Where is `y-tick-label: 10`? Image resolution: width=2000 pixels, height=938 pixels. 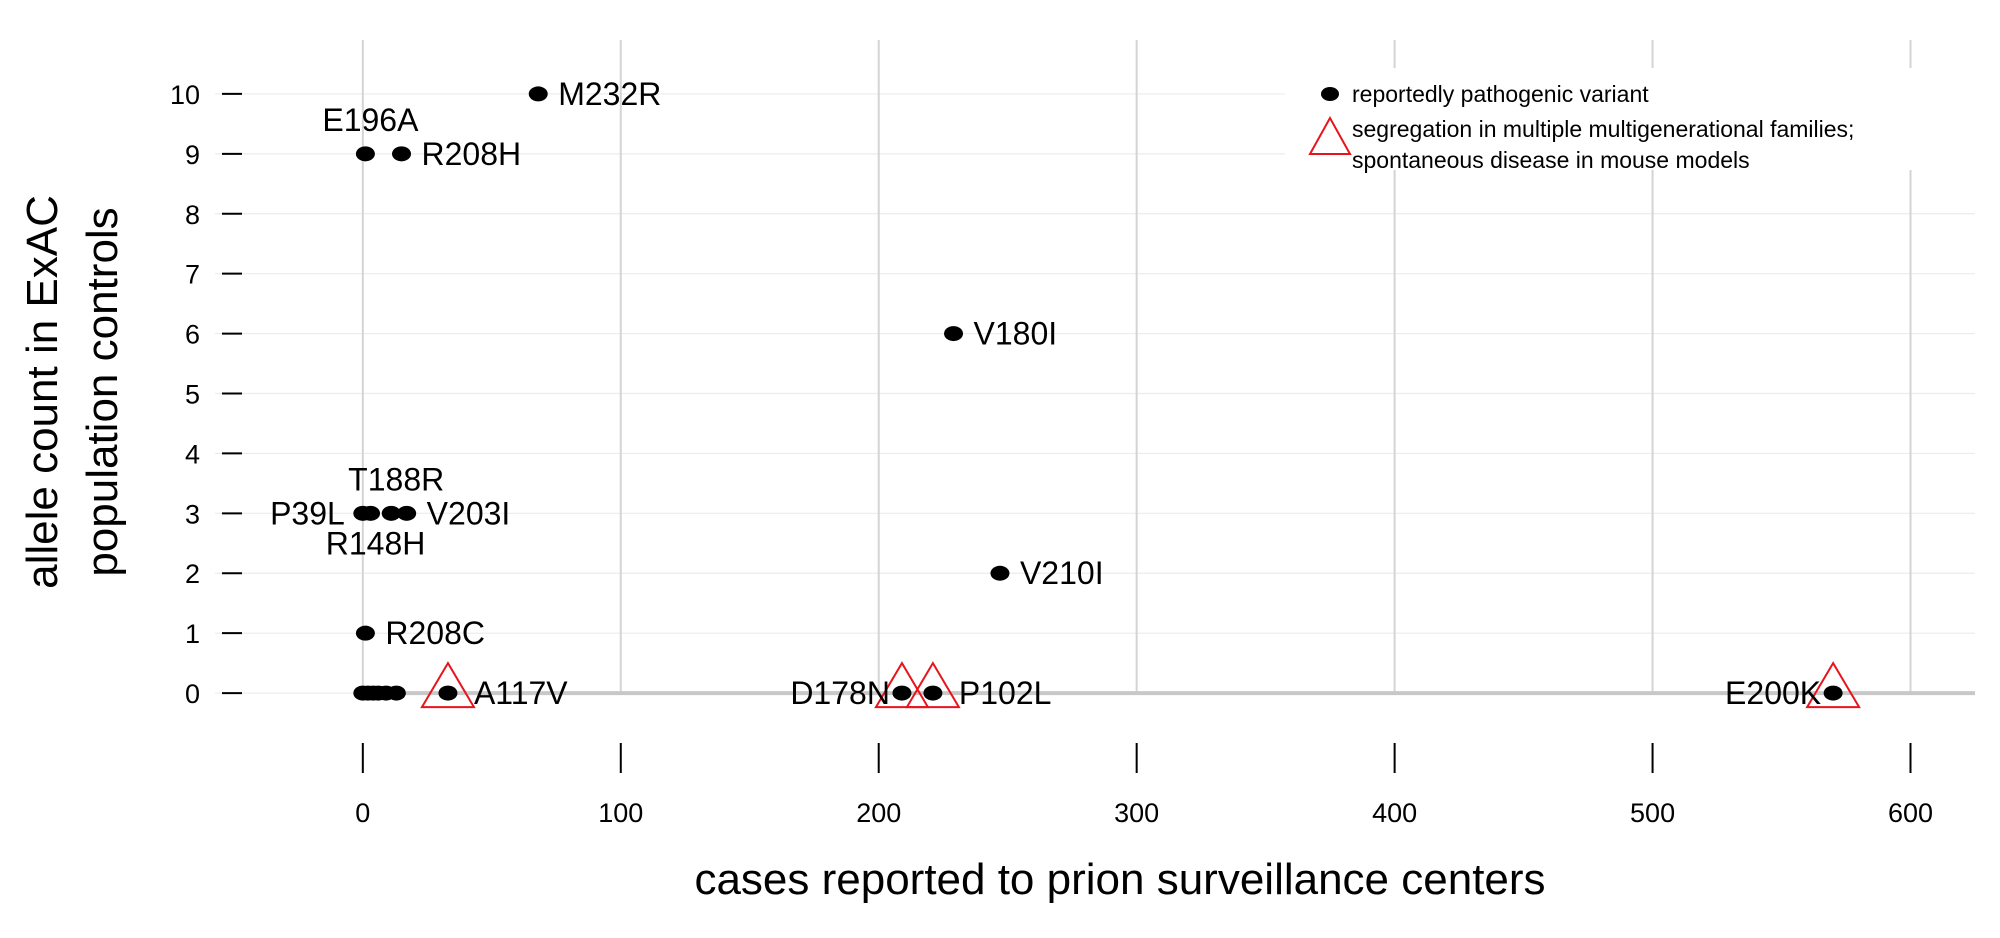
y-tick-label: 10 is located at coordinates (185, 95).